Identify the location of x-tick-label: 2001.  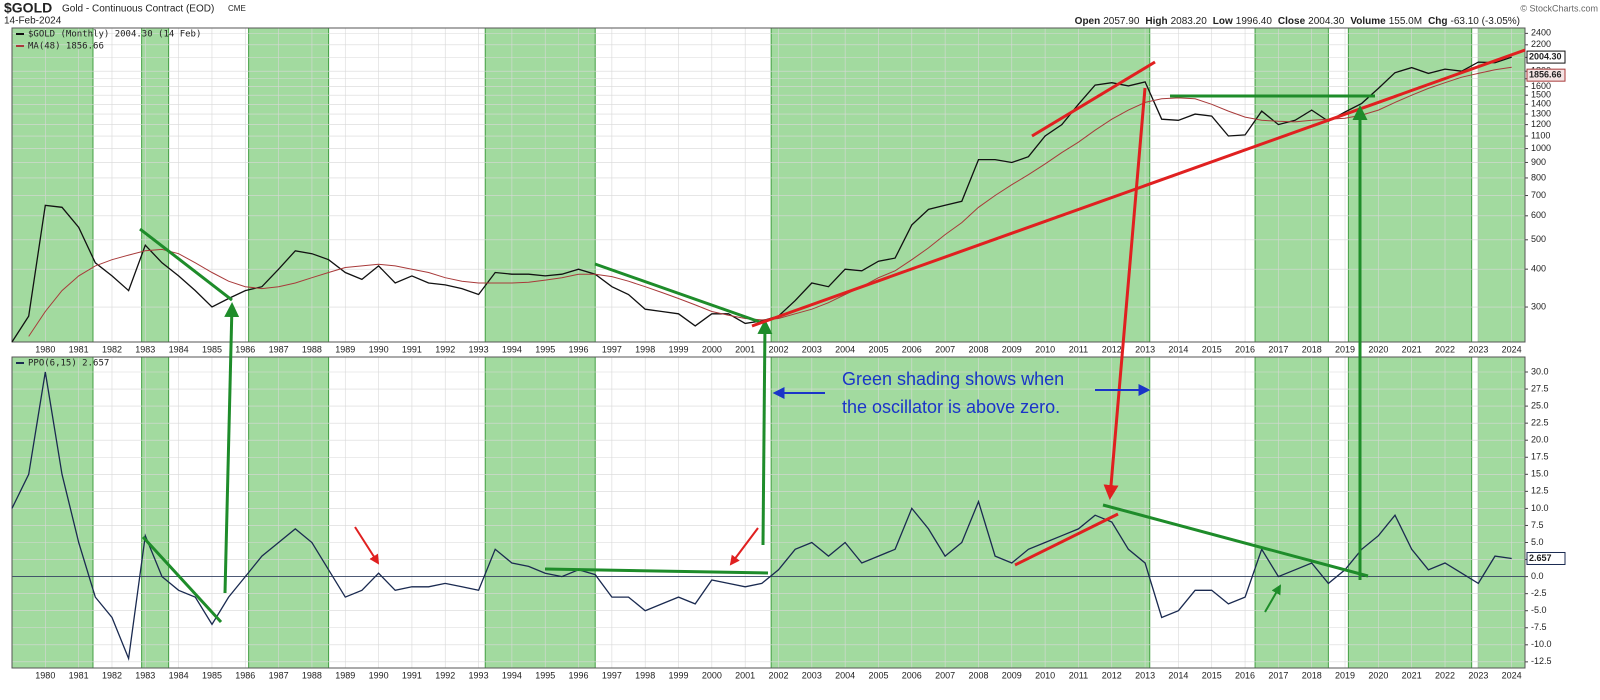
(745, 349).